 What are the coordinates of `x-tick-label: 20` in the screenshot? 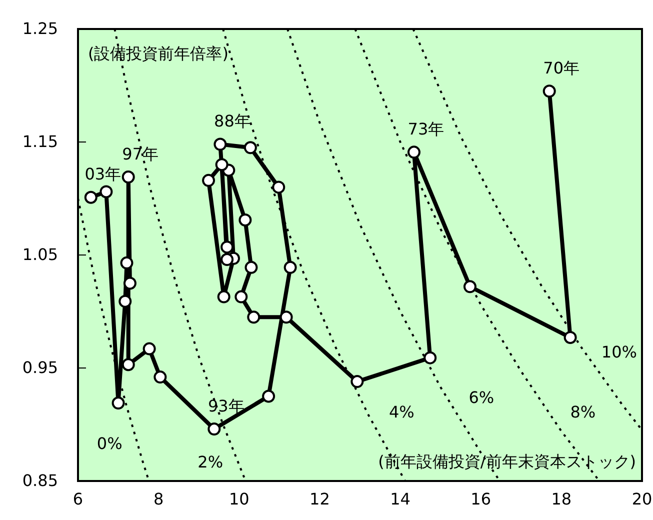 It's located at (642, 498).